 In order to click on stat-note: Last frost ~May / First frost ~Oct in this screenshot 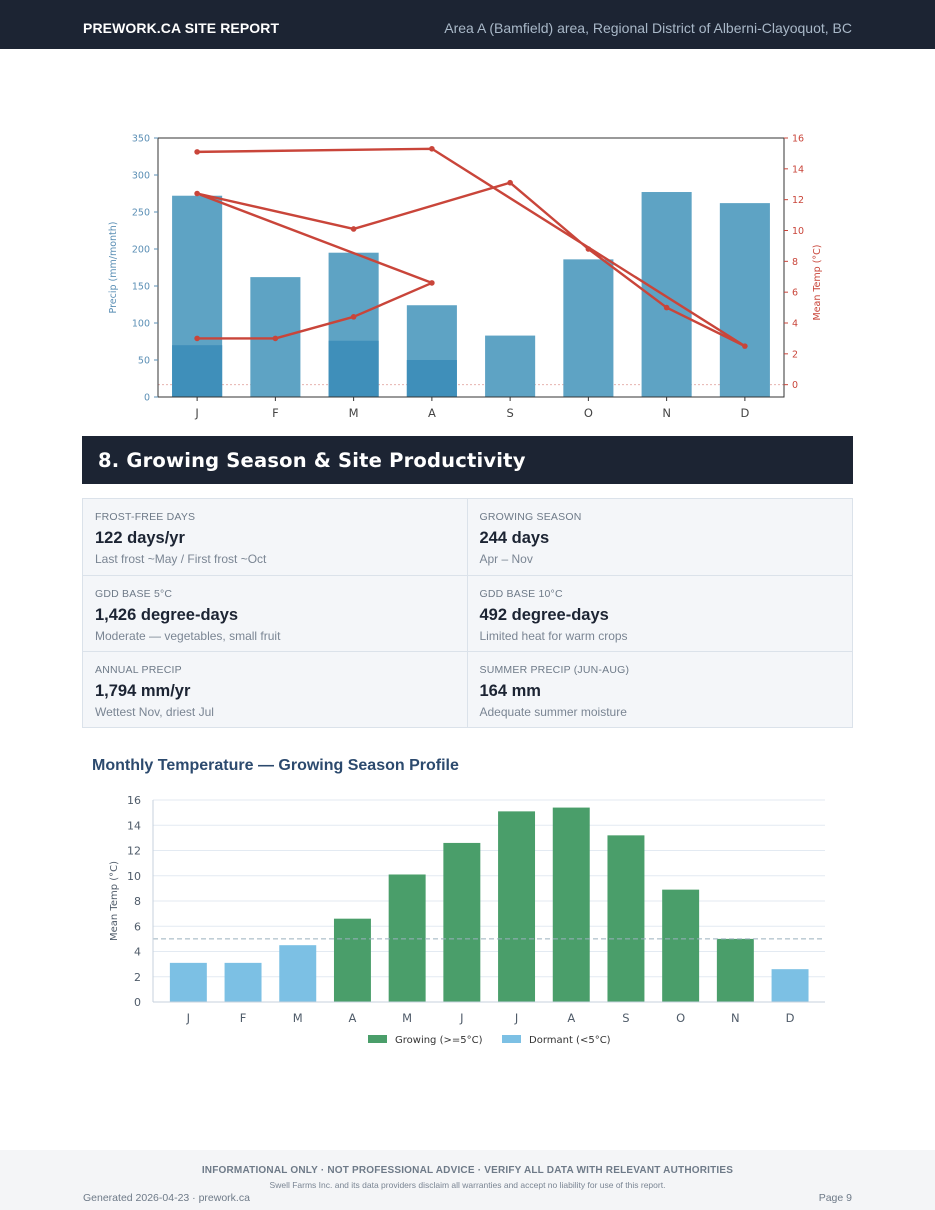, I will do `click(181, 559)`.